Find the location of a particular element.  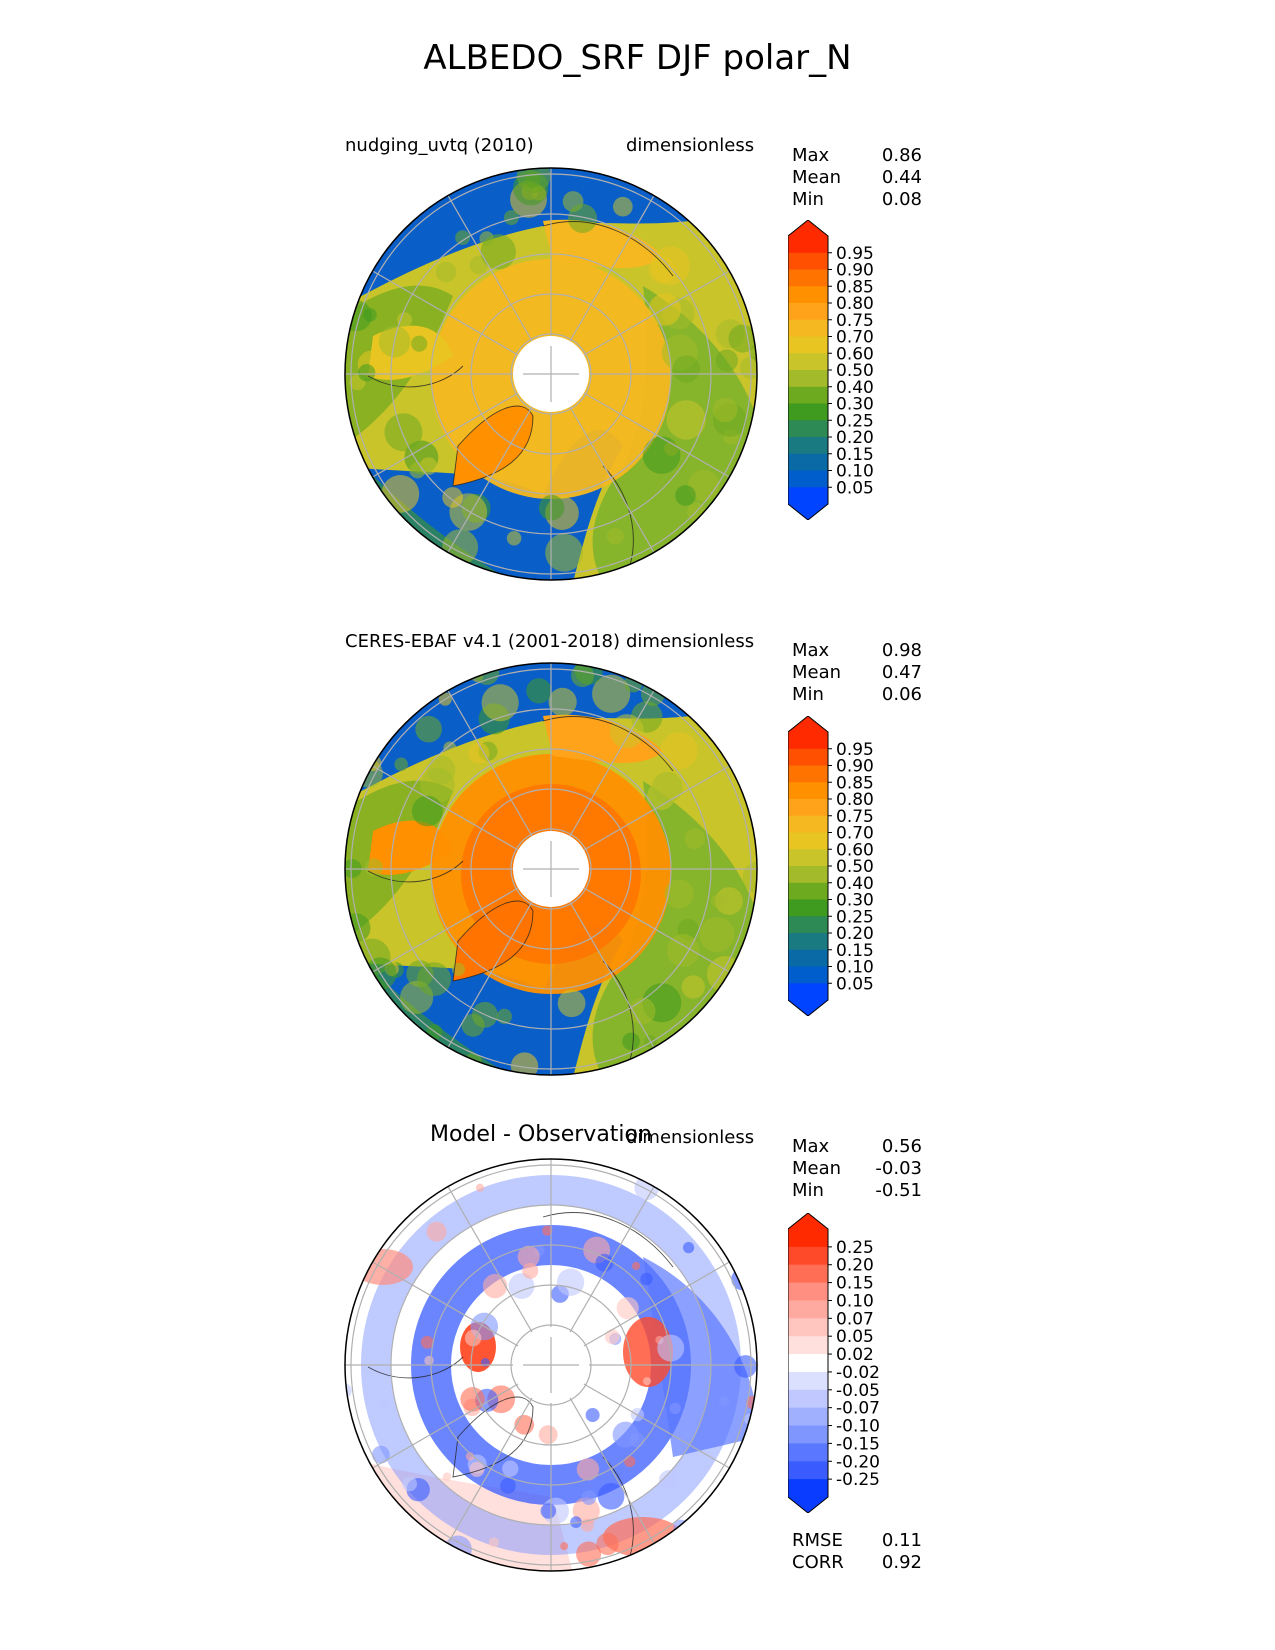

colorbar-extend-bottom is located at coordinates (808, 1505).